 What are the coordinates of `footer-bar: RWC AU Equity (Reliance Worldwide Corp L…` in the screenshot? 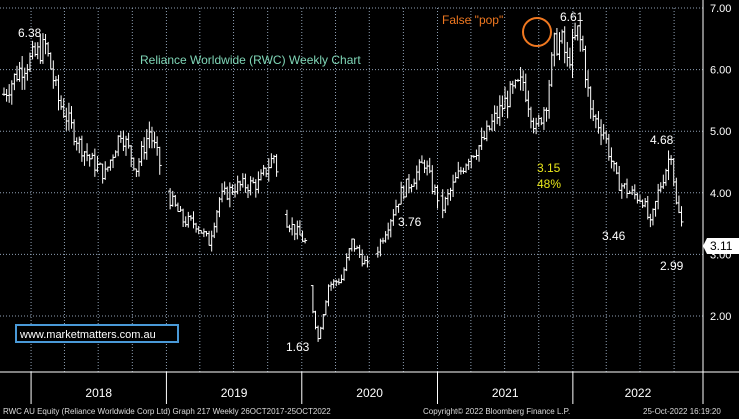 It's located at (369, 411).